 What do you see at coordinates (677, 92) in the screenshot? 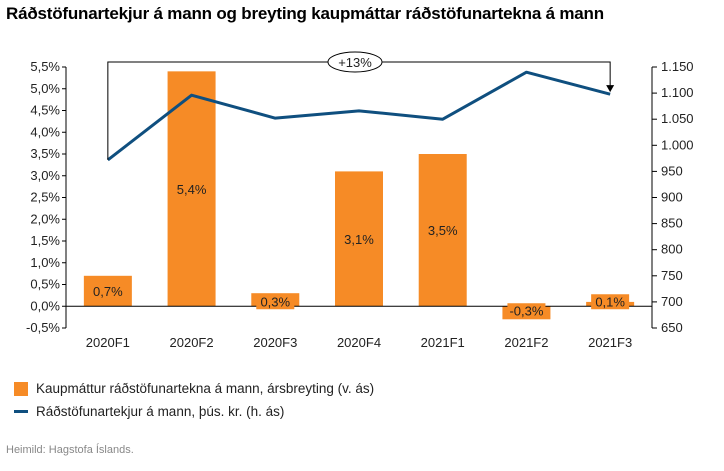
I see `right-tick-label: 1.100` at bounding box center [677, 92].